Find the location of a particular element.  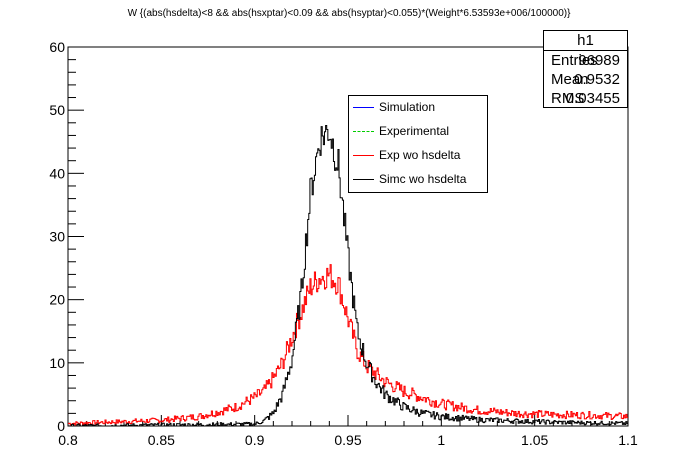

x-tick-label: 0.9 is located at coordinates (255, 440).